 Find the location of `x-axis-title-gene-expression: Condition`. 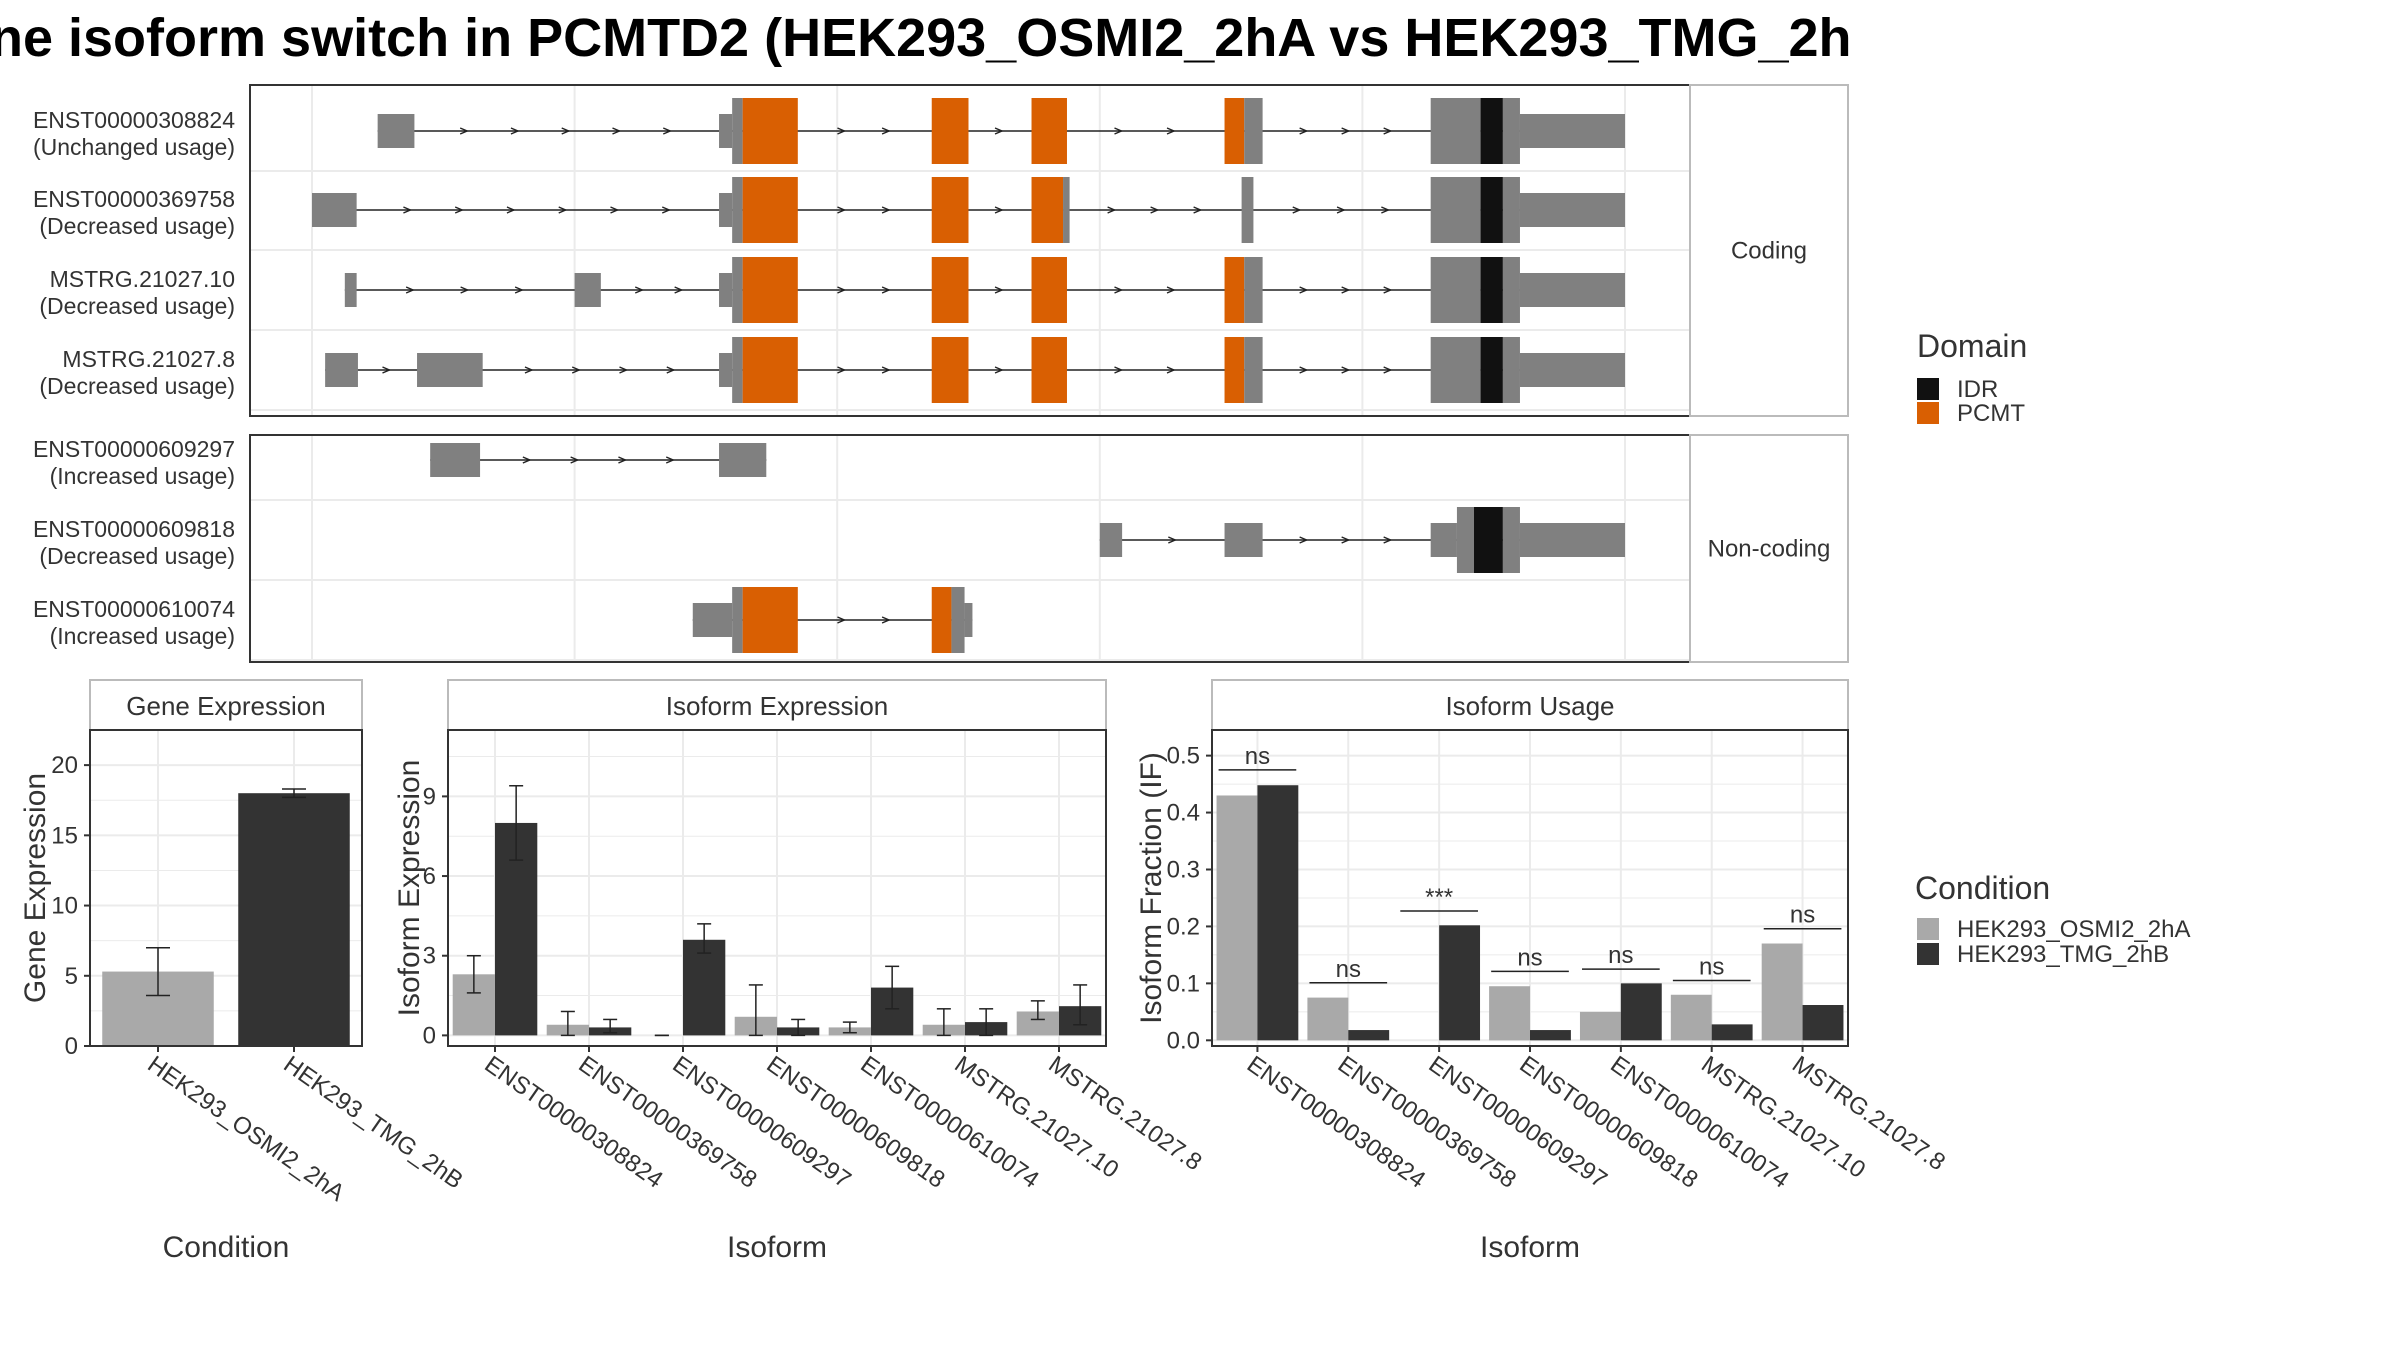

x-axis-title-gene-expression: Condition is located at coordinates (226, 1247).